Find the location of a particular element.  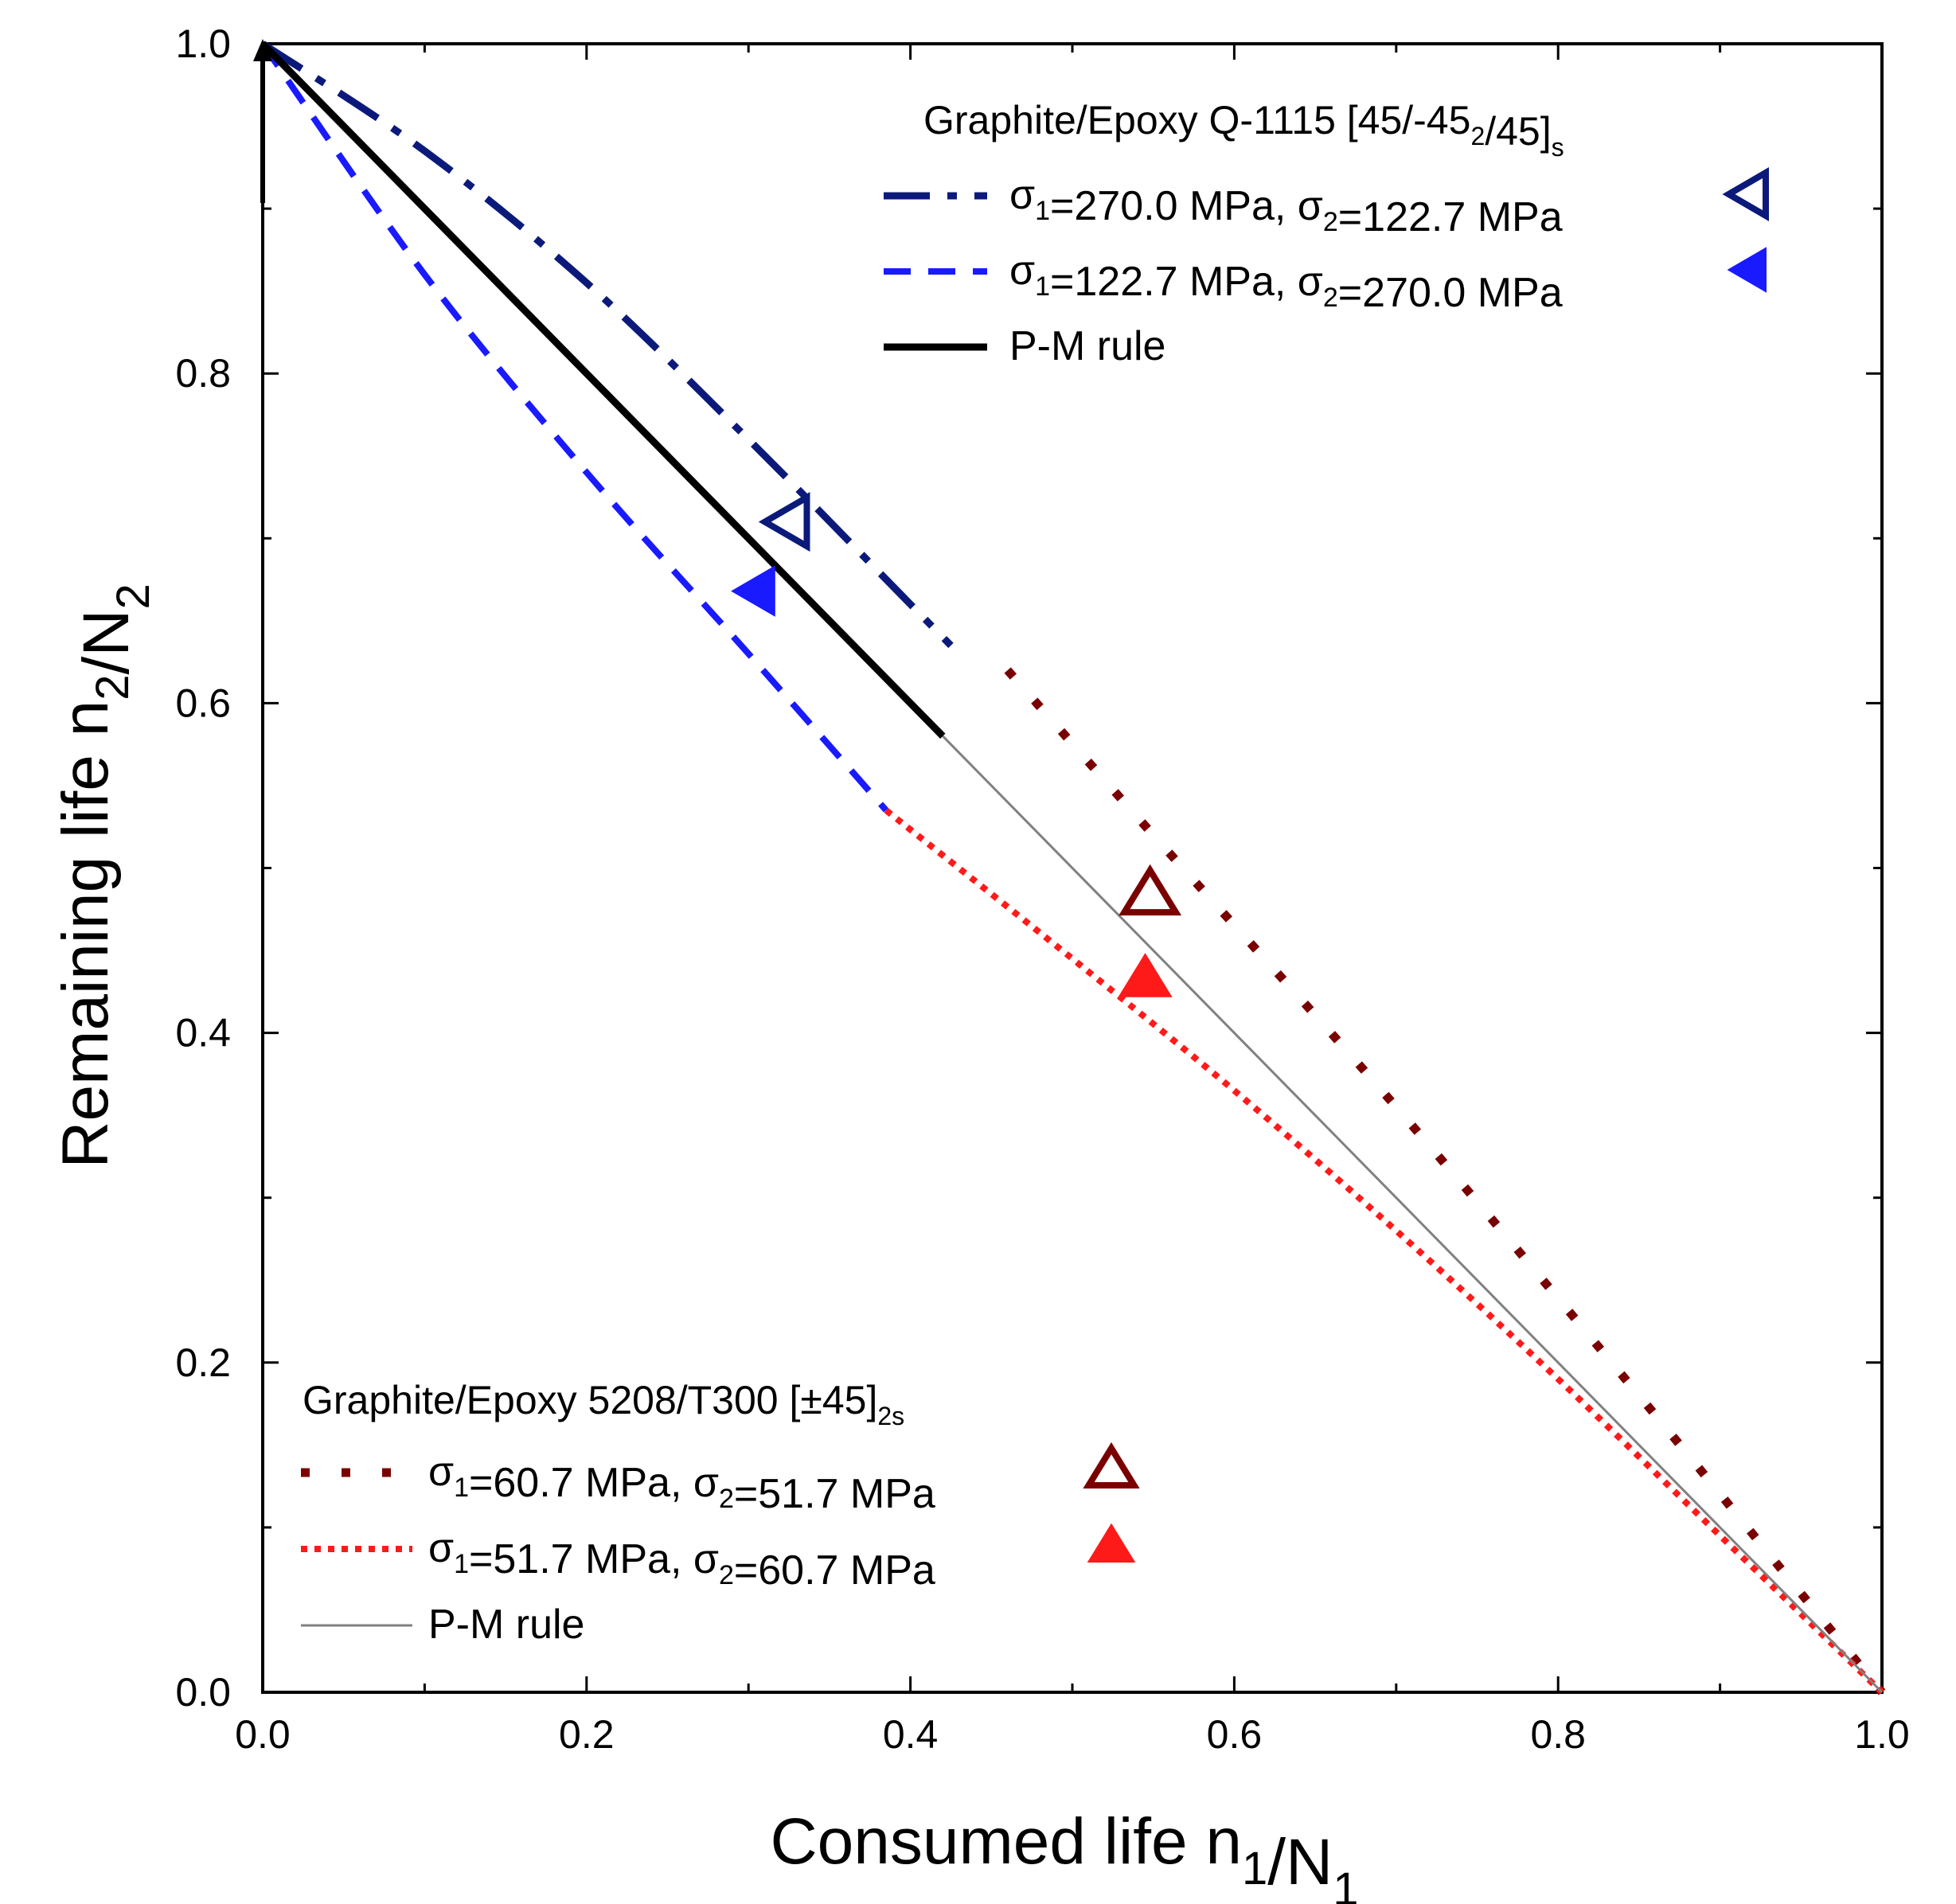

legend-q1115-title: Graphite/Epoxy Q-1115 [45/-452/45]s is located at coordinates (1243, 130).